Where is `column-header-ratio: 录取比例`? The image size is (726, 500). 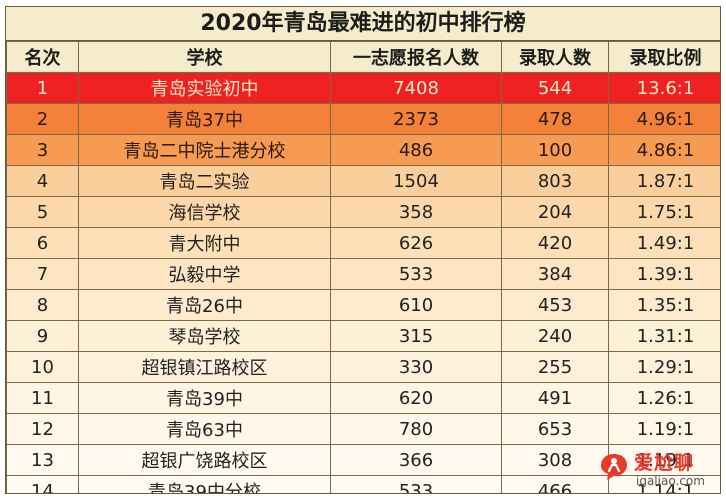
column-header-ratio: 录取比例 is located at coordinates (664, 57).